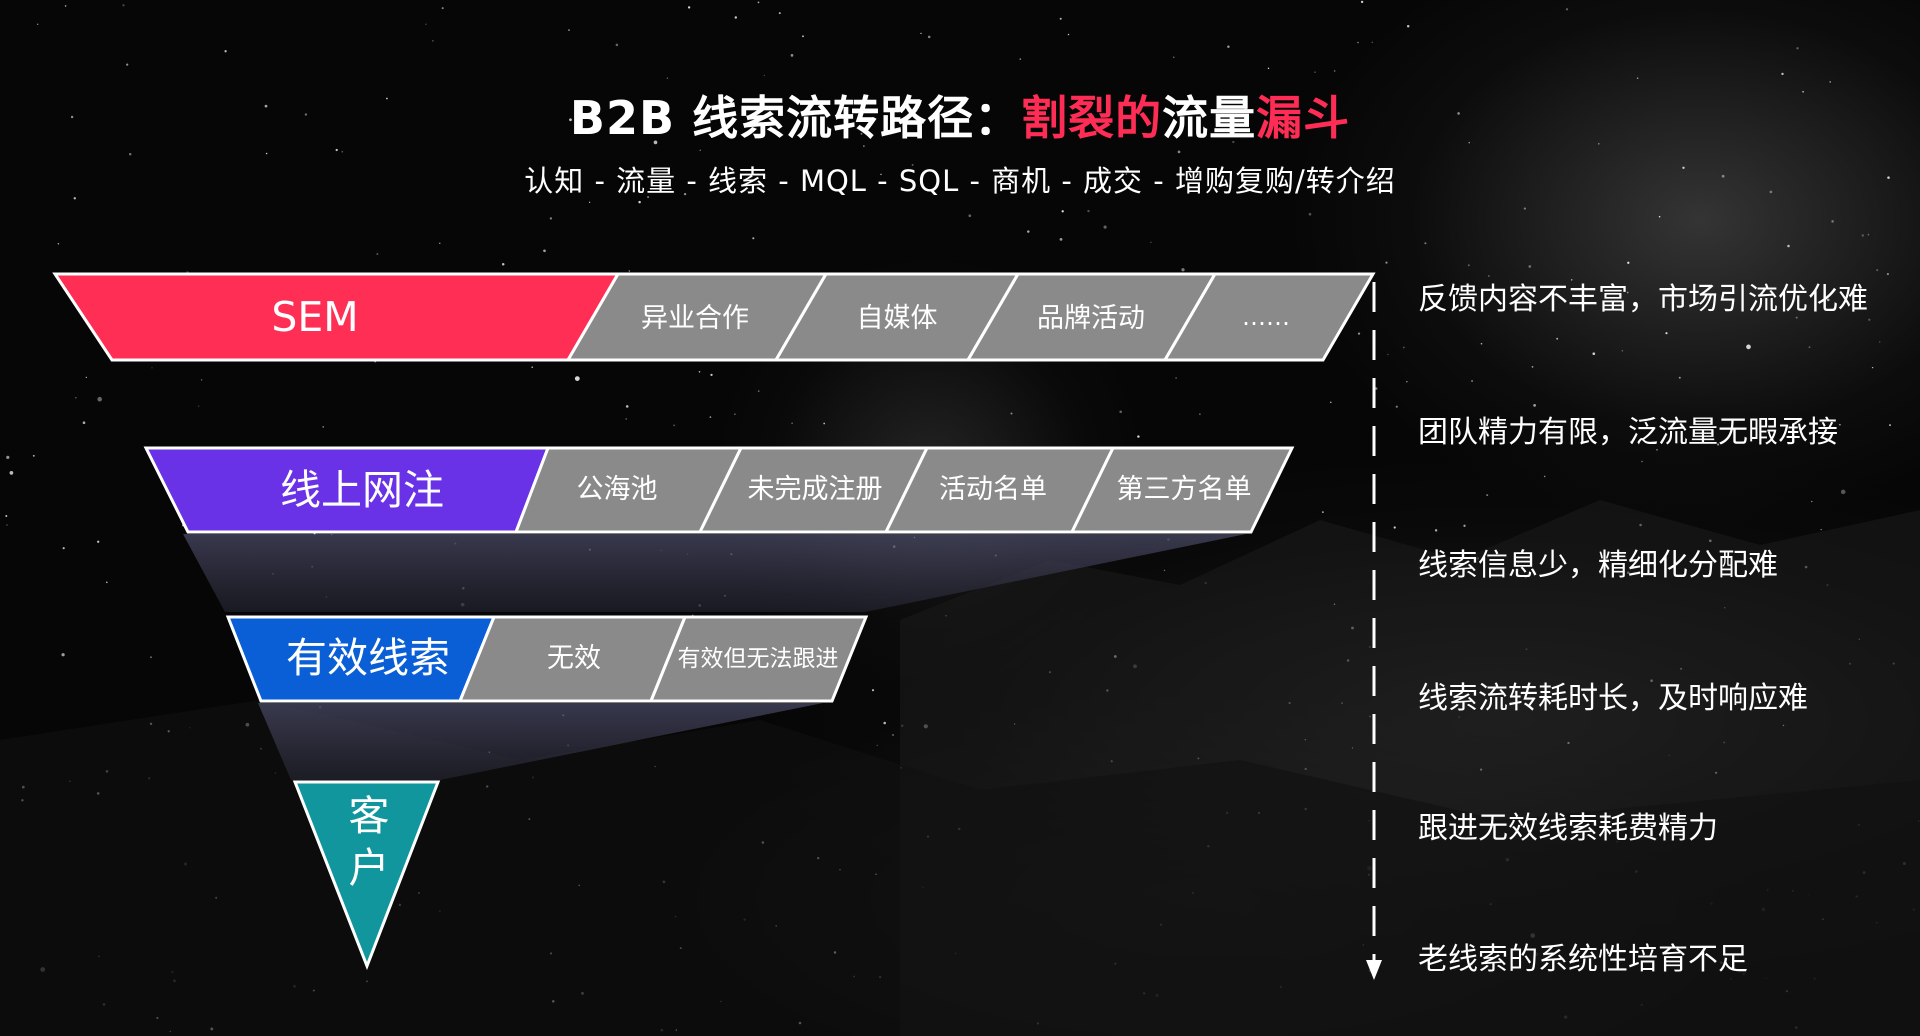 The width and height of the screenshot is (1920, 1036). What do you see at coordinates (1092, 118) in the screenshot?
I see `title-highlight-1: 割裂的` at bounding box center [1092, 118].